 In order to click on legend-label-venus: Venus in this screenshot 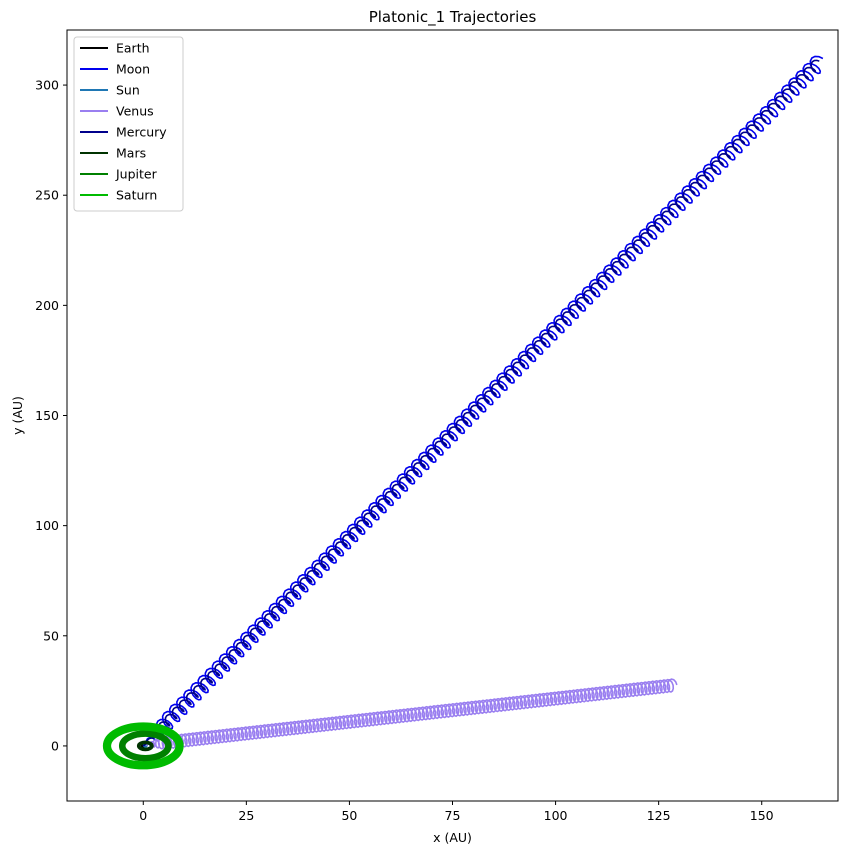, I will do `click(135, 111)`.